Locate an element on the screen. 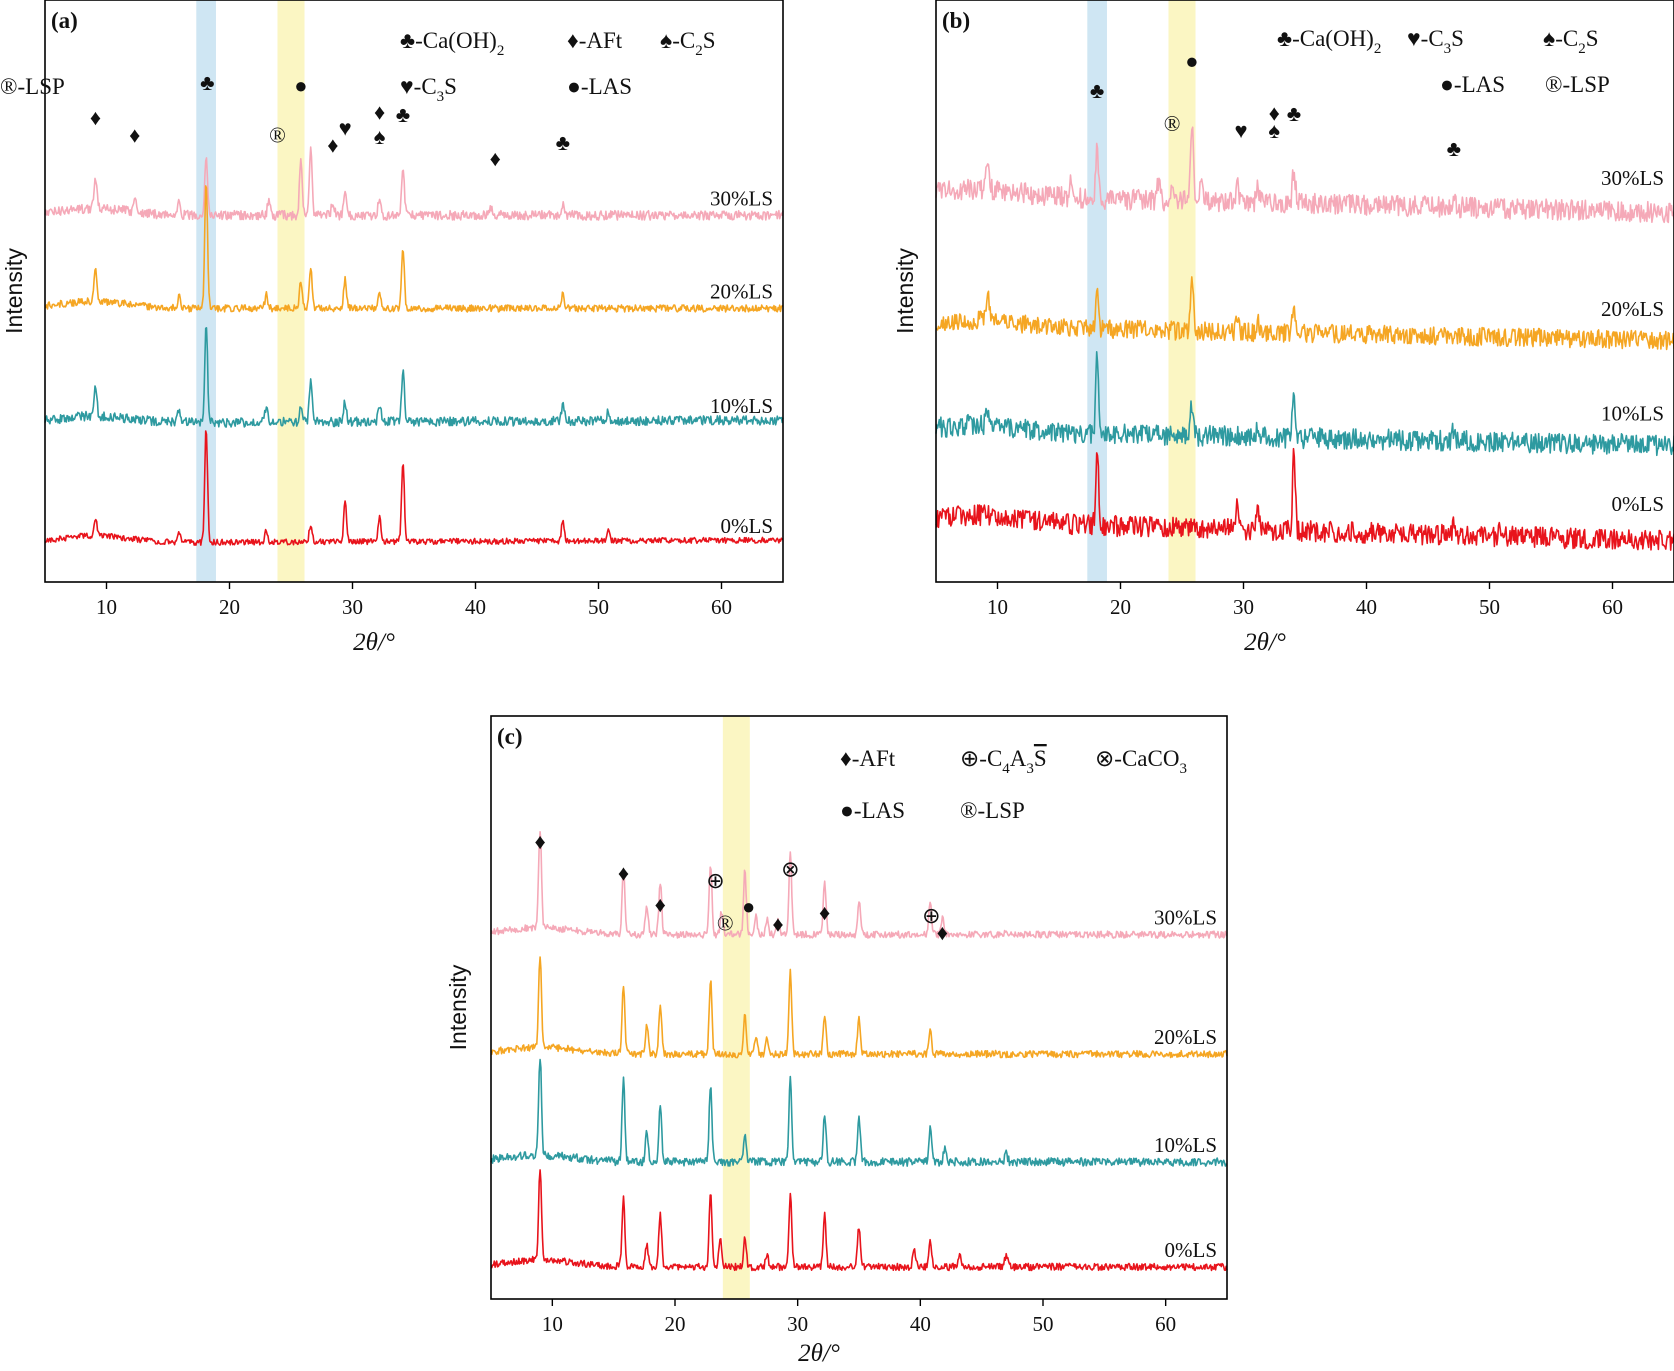  peak-marker: ♥ is located at coordinates (1241, 130).